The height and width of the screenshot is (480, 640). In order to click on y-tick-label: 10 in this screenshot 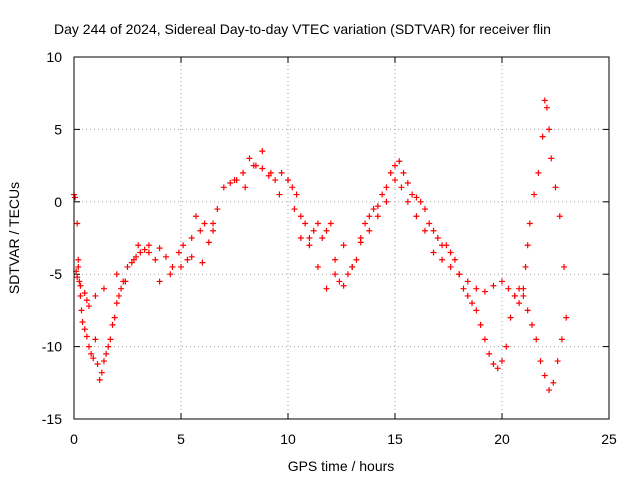, I will do `click(54, 57)`.